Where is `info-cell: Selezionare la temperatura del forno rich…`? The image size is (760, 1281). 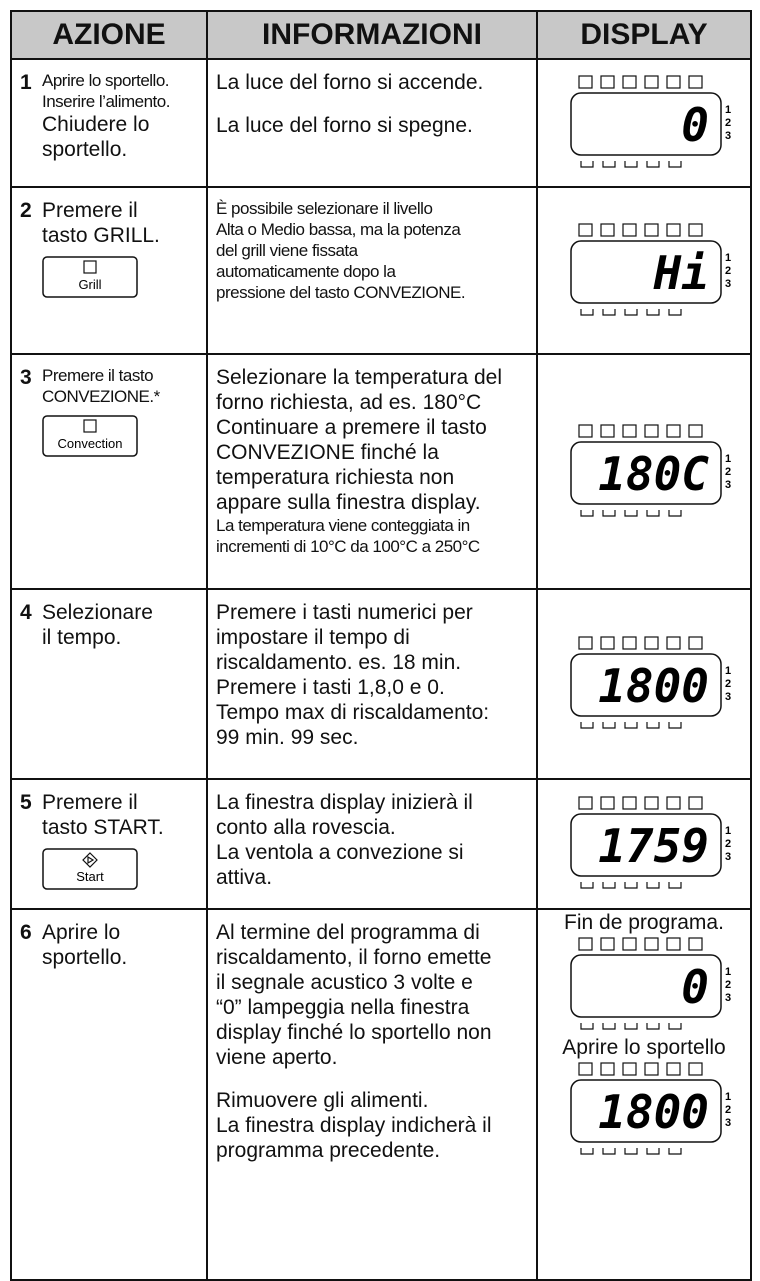
info-cell: Selezionare la temperatura del forno rich… is located at coordinates (372, 471).